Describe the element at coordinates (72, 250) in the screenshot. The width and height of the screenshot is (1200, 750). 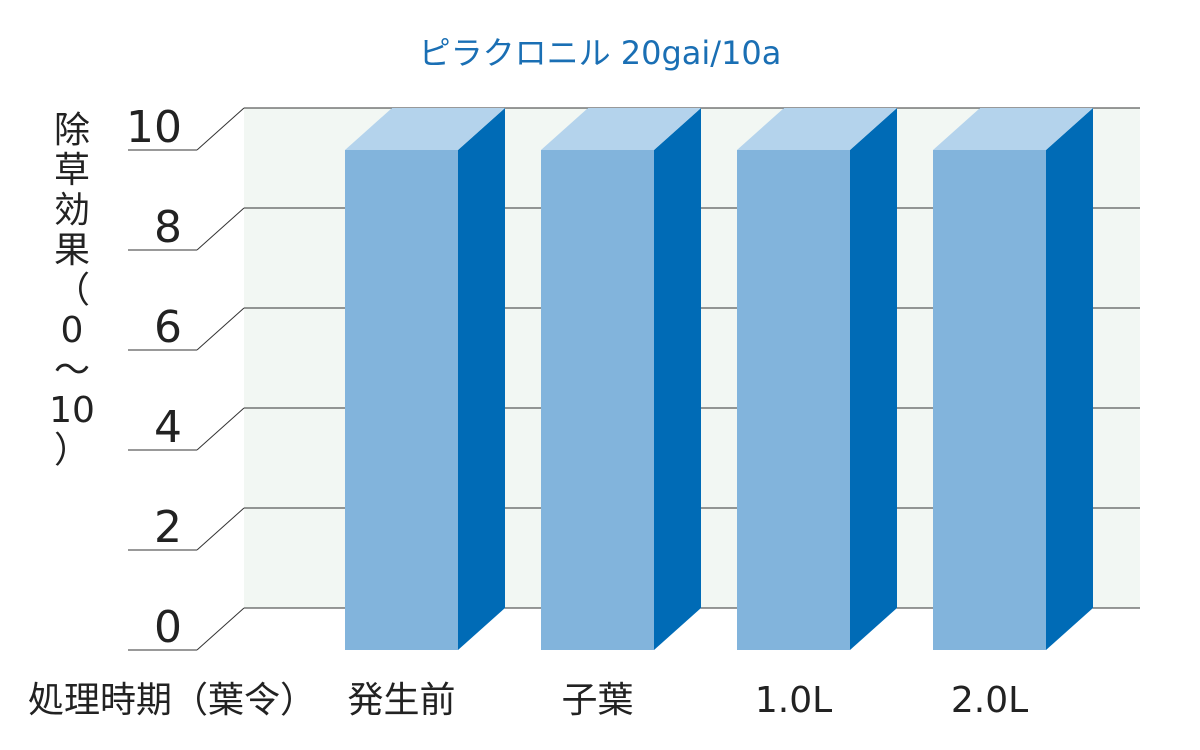
I see `y-axis-label-char: 果` at that location.